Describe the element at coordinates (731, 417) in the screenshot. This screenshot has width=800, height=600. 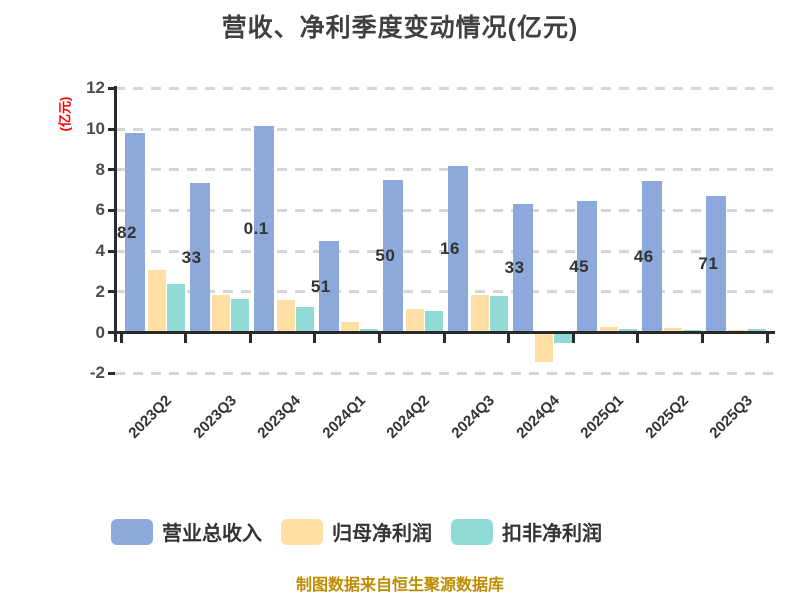
I see `x-category-label-2025Q3: 2025Q3` at that location.